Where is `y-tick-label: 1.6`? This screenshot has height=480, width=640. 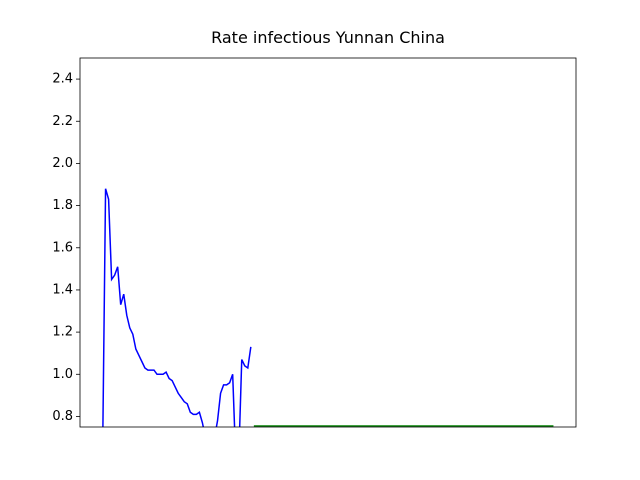
y-tick-label: 1.6 is located at coordinates (62, 247).